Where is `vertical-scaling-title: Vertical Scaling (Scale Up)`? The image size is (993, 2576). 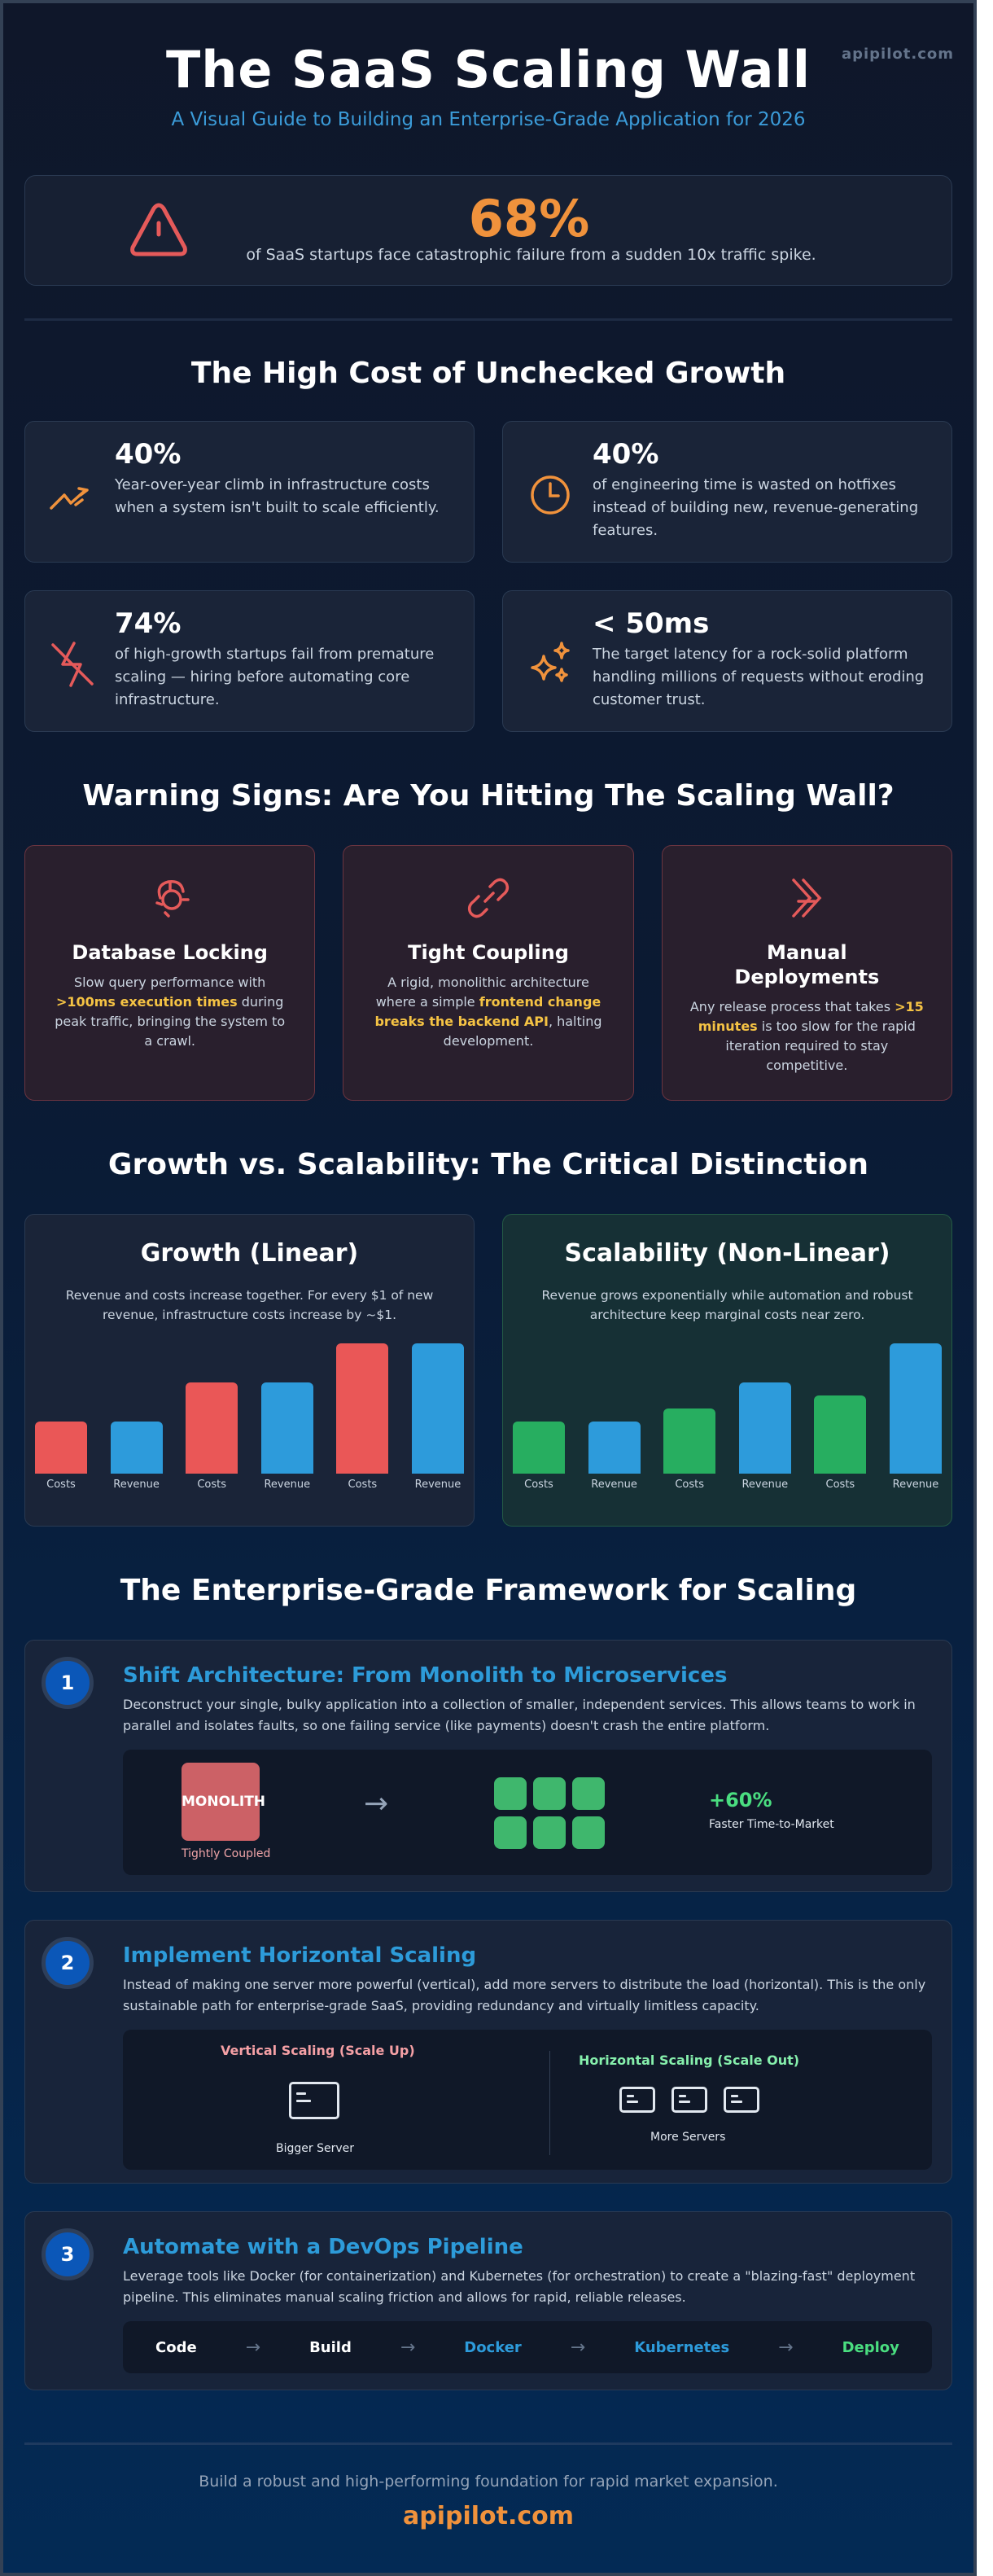
vertical-scaling-title: Vertical Scaling (Scale Up) is located at coordinates (318, 2050).